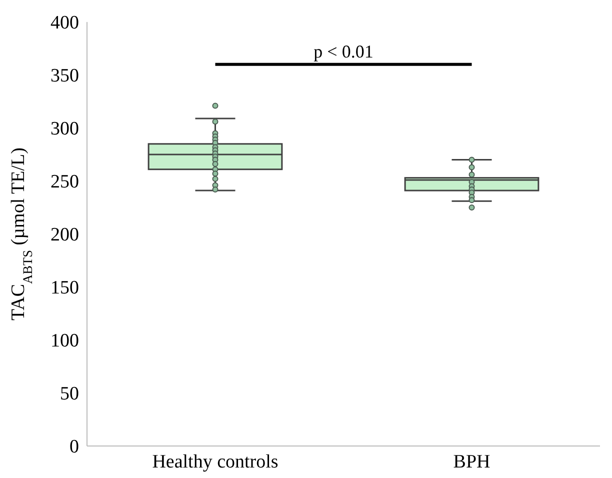 The width and height of the screenshot is (612, 478). What do you see at coordinates (64, 76) in the screenshot?
I see `y-tick-label: 350` at bounding box center [64, 76].